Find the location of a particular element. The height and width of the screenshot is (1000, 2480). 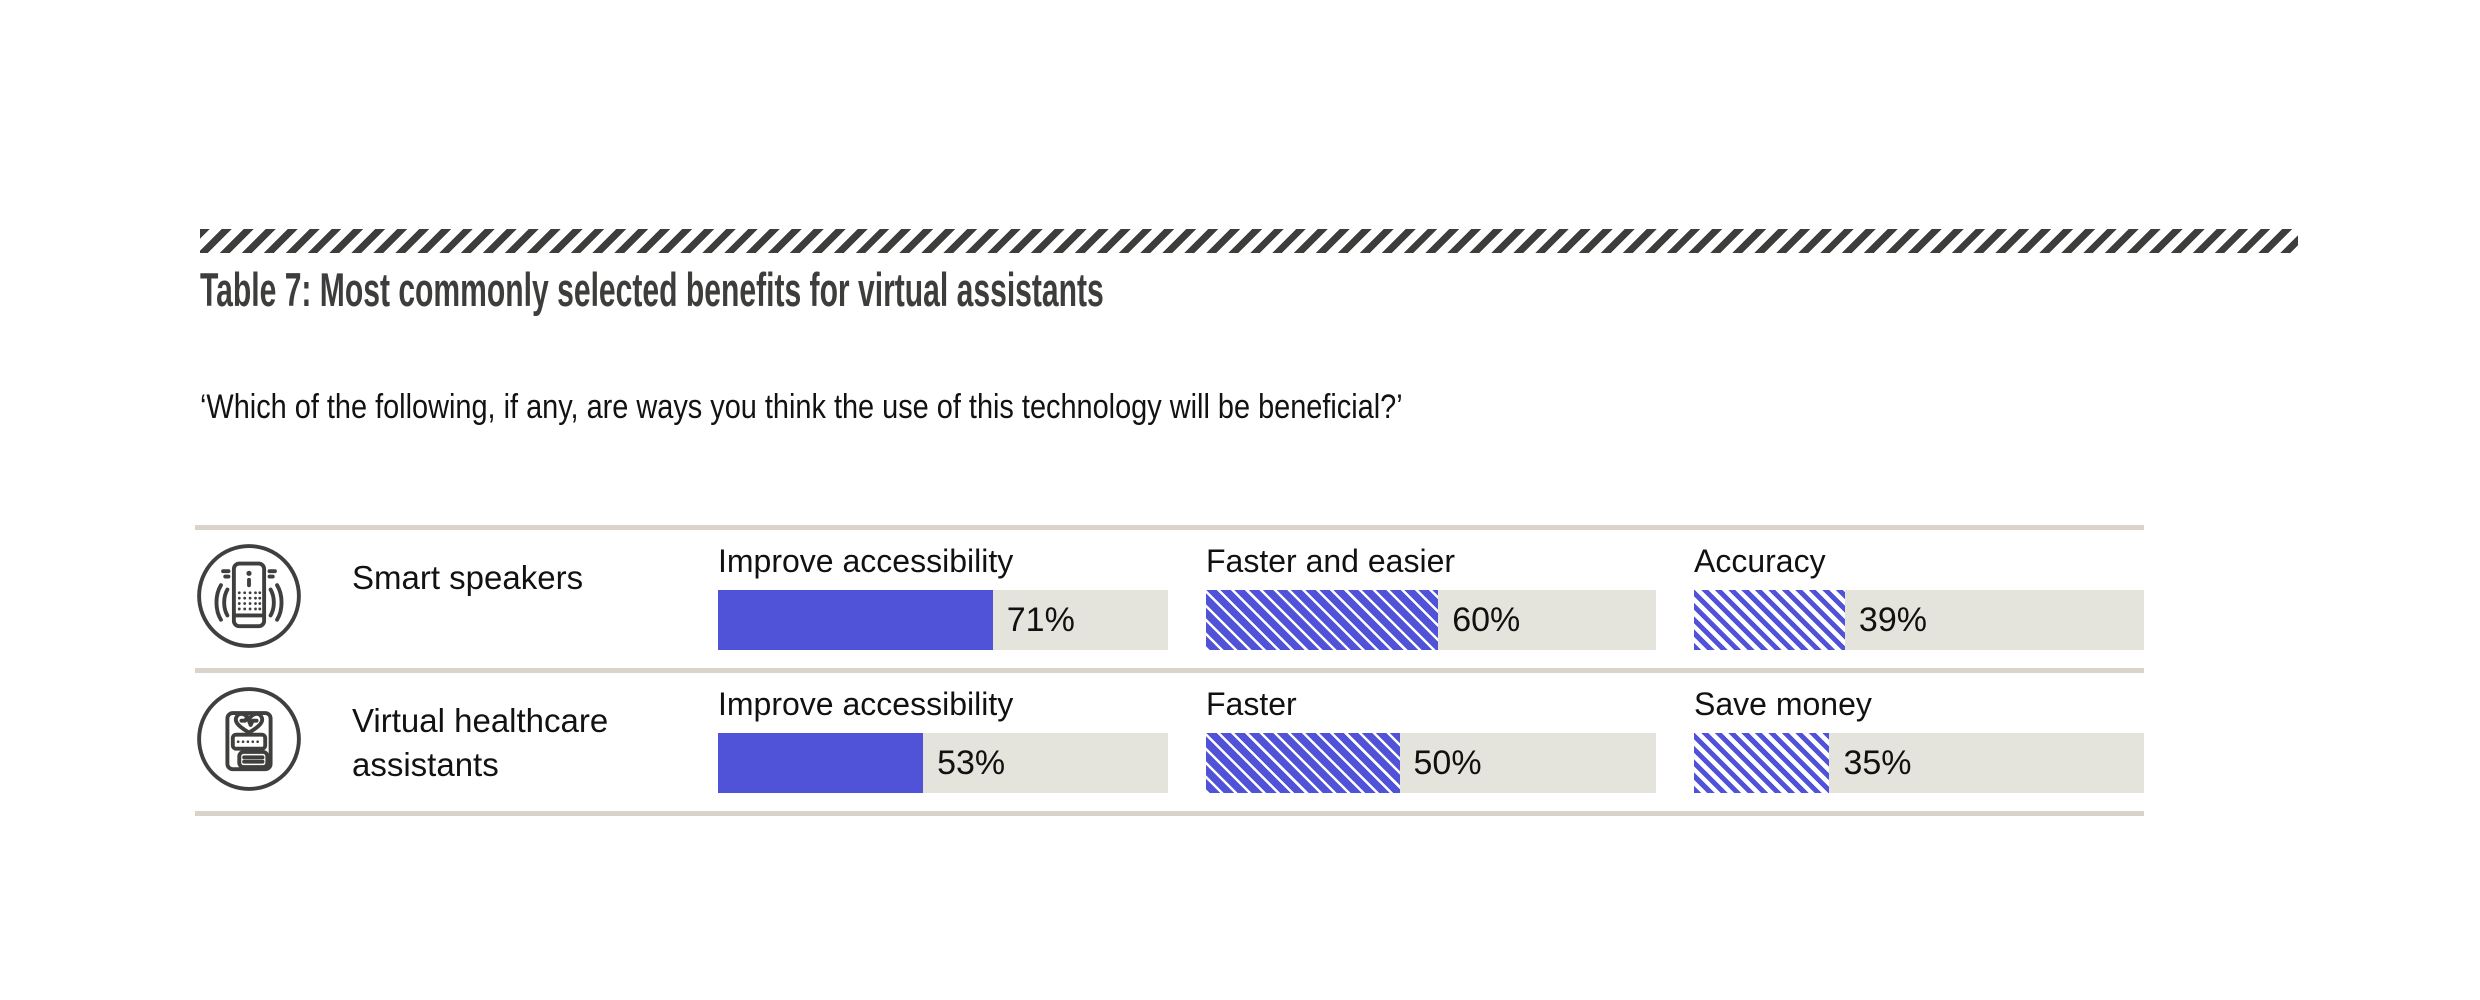

bar-track: 71% is located at coordinates (943, 620).